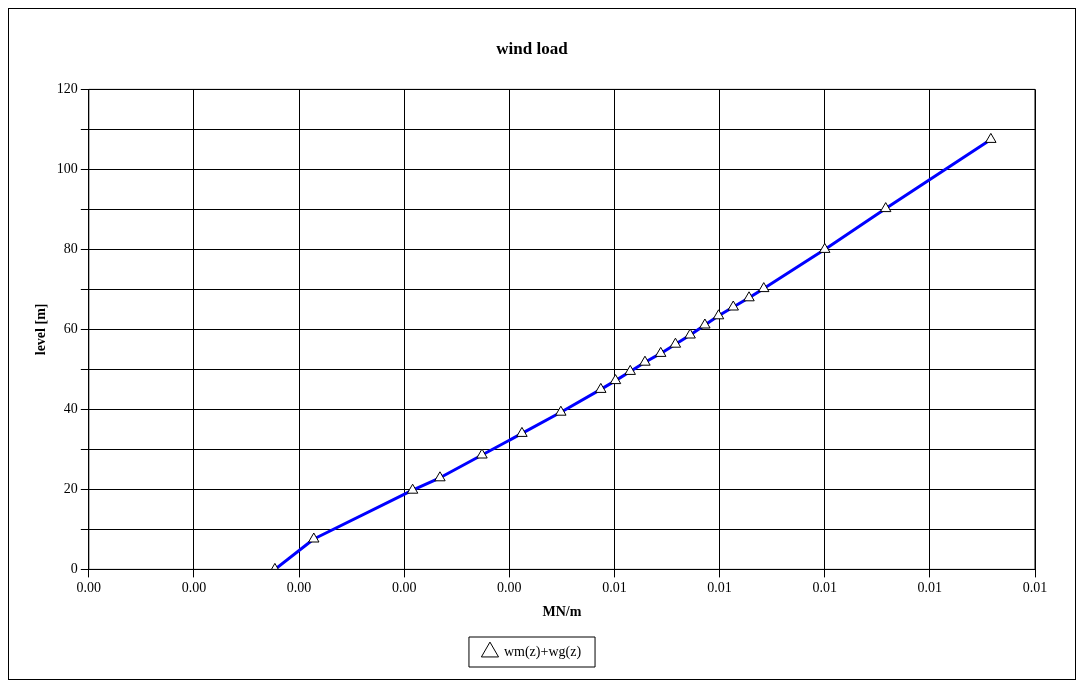  What do you see at coordinates (70, 489) in the screenshot?
I see `y-tick-label: 20` at bounding box center [70, 489].